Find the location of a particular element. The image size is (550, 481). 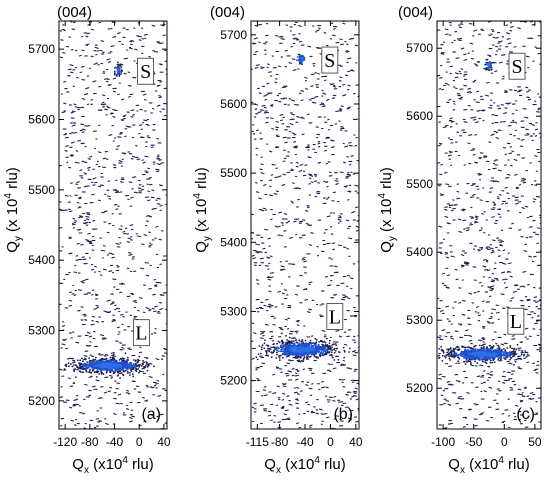

x-tick-label: 0 is located at coordinates (330, 442).